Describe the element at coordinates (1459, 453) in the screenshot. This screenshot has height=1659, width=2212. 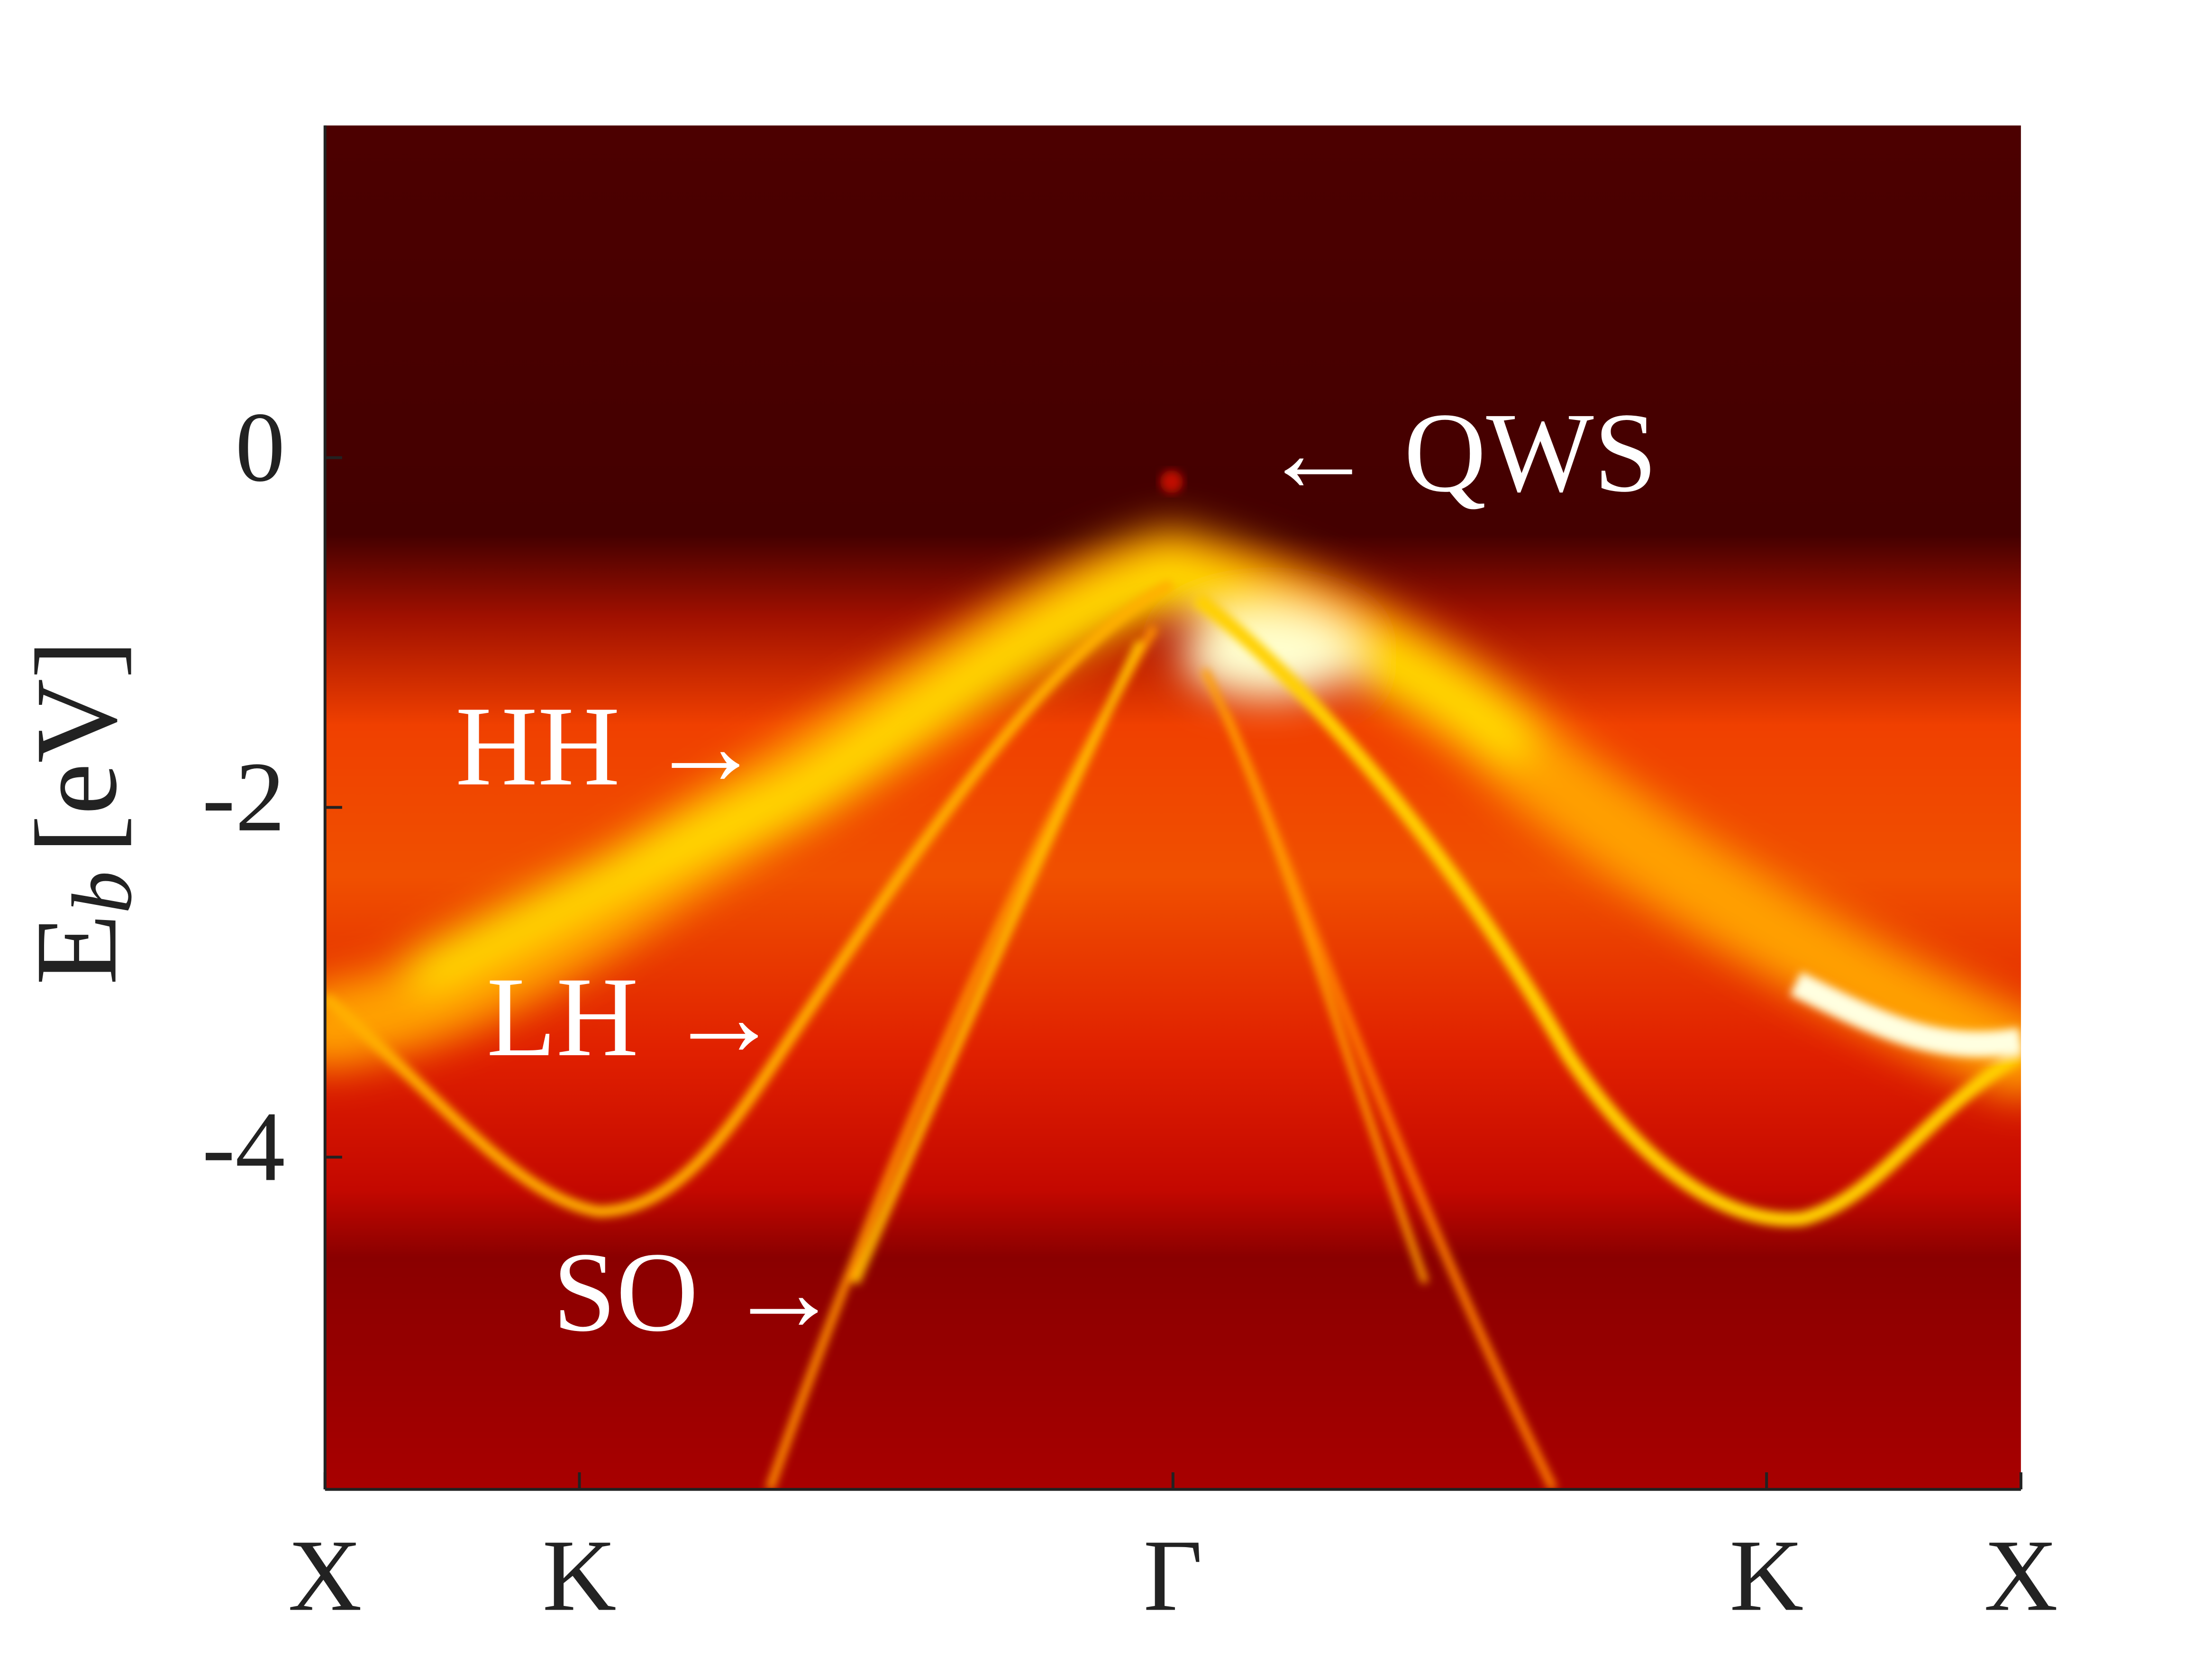
I see `annotation: ← QWS` at that location.